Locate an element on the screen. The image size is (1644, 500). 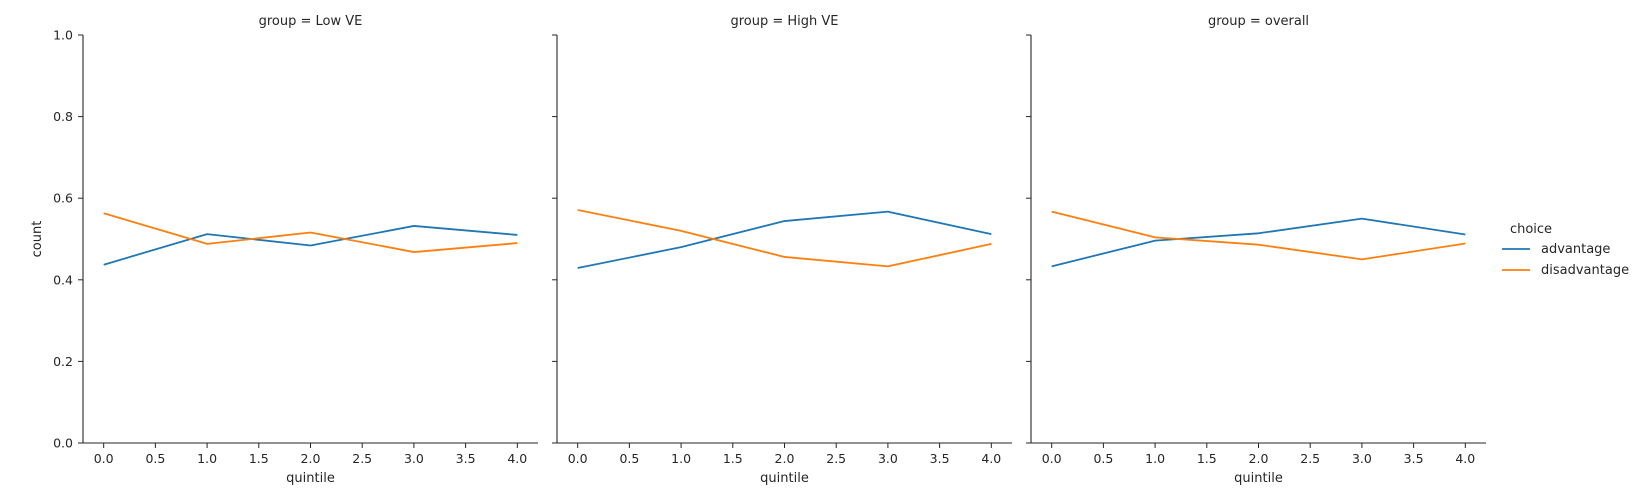
y-tick-label: 0.6 is located at coordinates (63, 198).